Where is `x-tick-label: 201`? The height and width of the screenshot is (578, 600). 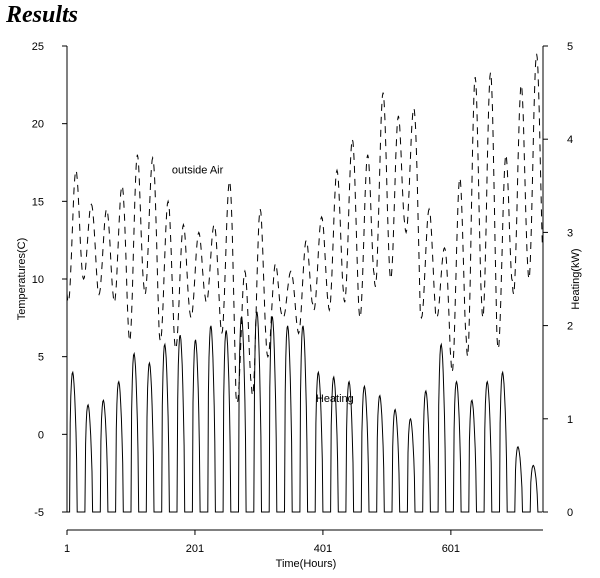 x-tick-label: 201 is located at coordinates (195, 549).